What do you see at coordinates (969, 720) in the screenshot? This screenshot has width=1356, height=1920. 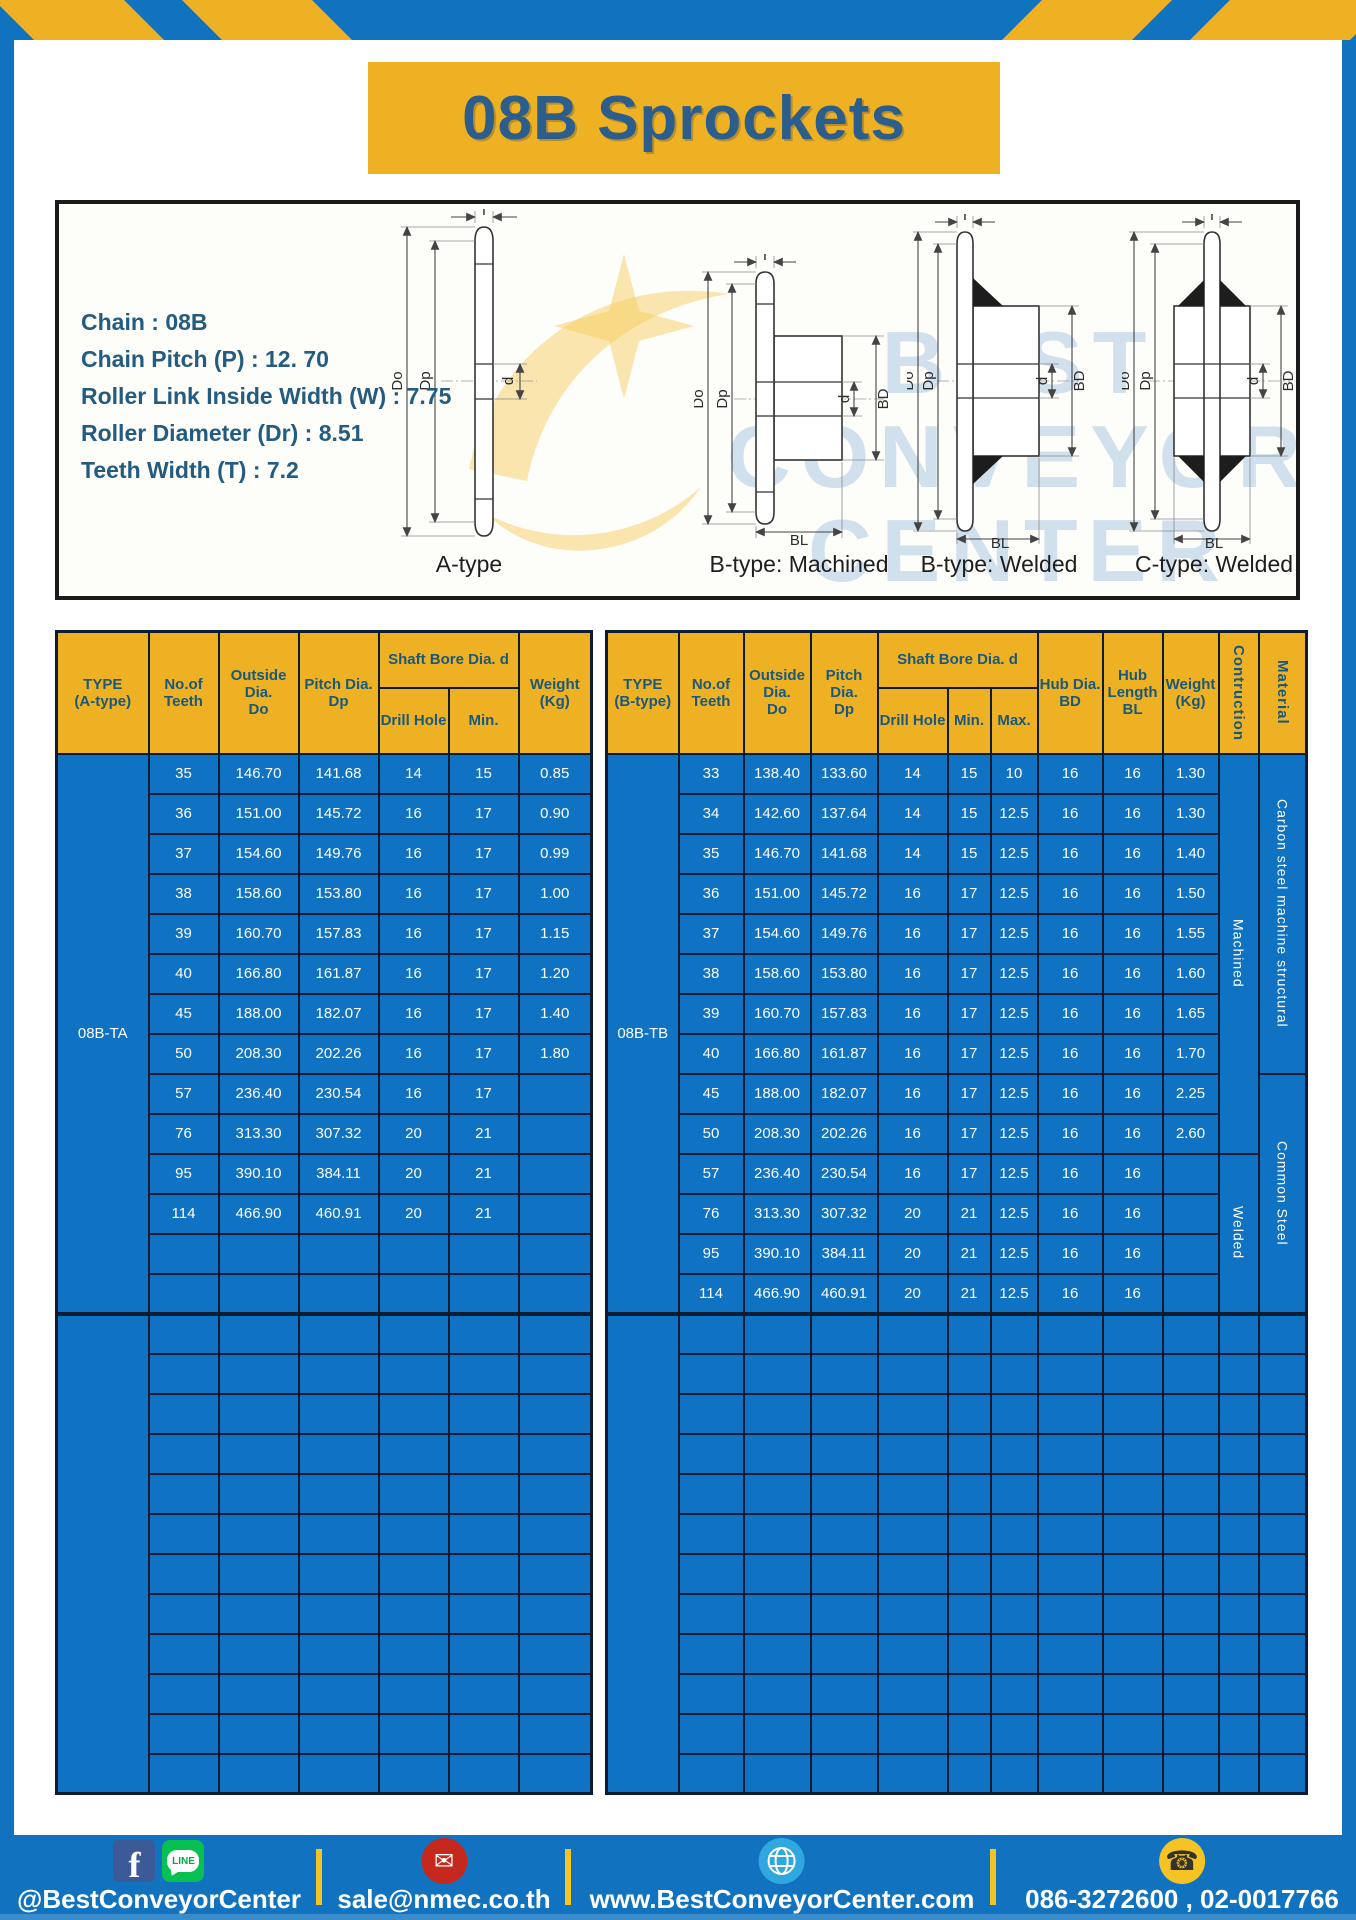 I see `header-min: Min.` at bounding box center [969, 720].